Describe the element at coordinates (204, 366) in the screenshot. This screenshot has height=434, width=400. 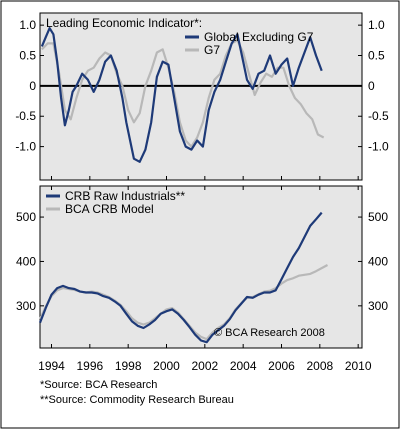
I see `x-tick-label: 2002` at that location.